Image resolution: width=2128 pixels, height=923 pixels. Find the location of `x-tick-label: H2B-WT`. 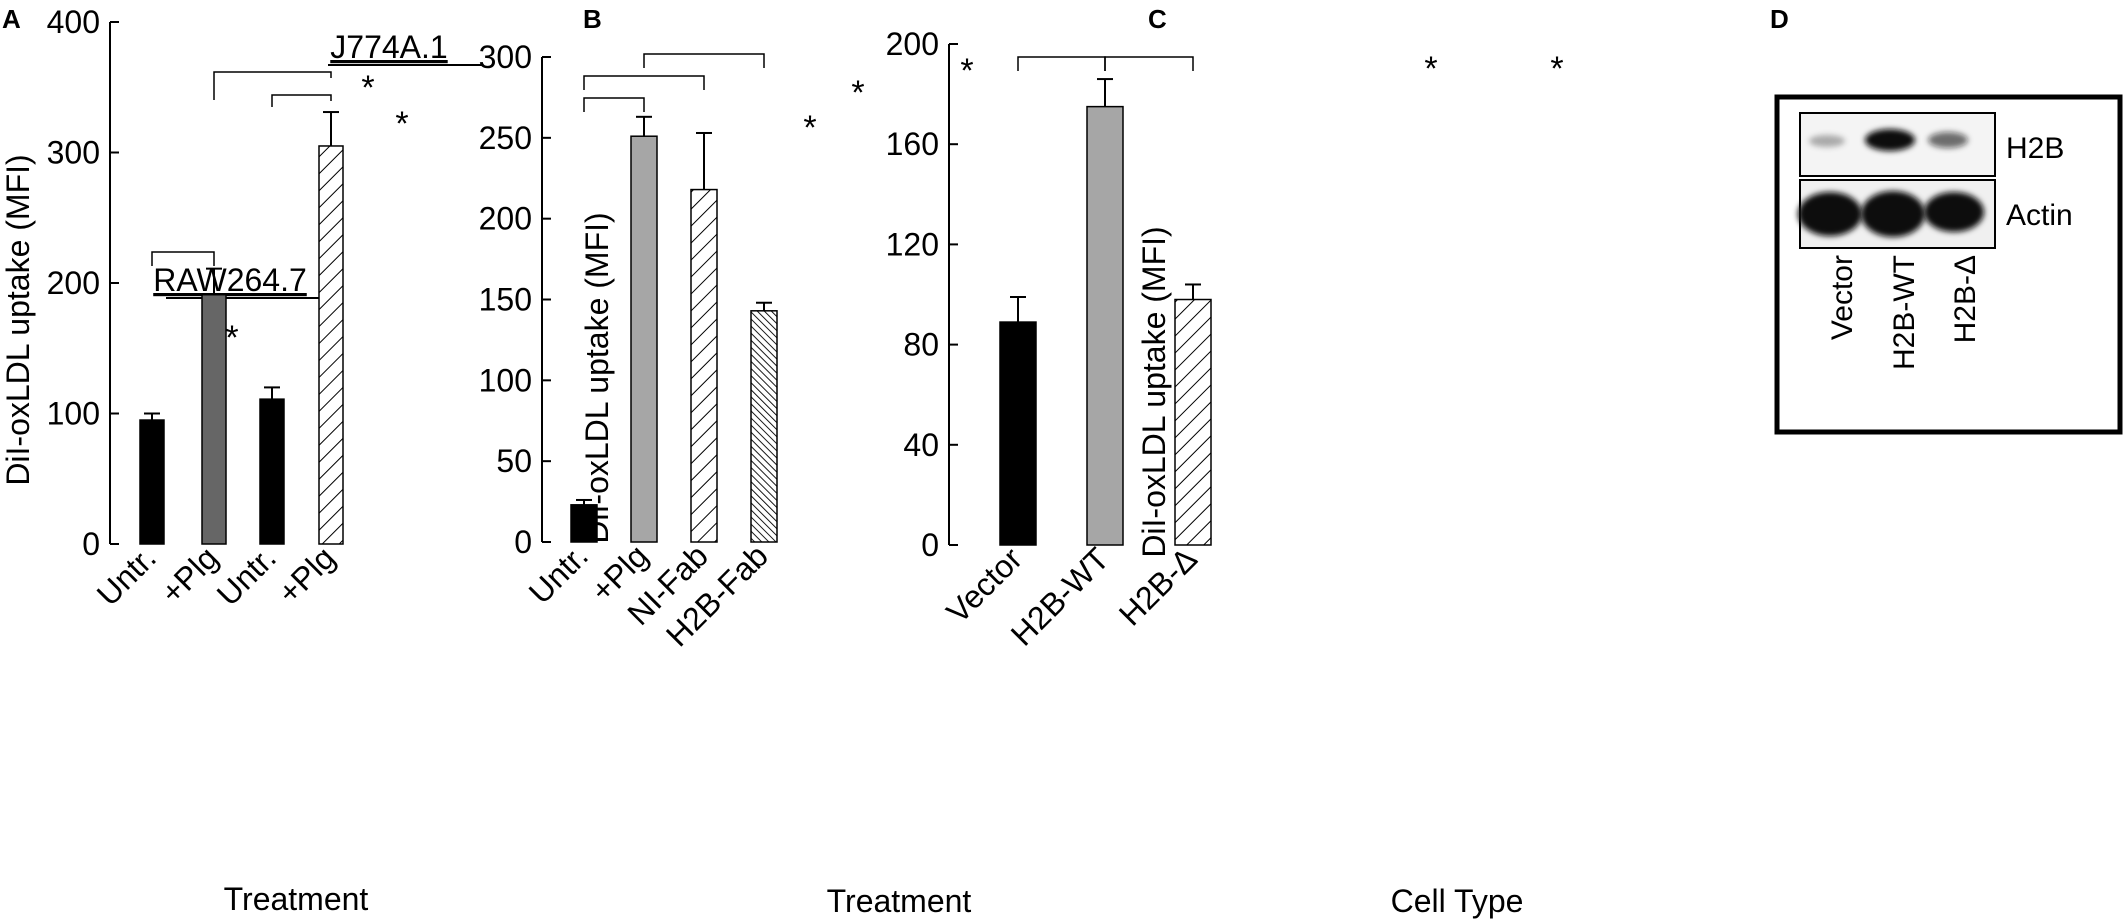

x-tick-label: H2B-WT is located at coordinates (1060, 596).